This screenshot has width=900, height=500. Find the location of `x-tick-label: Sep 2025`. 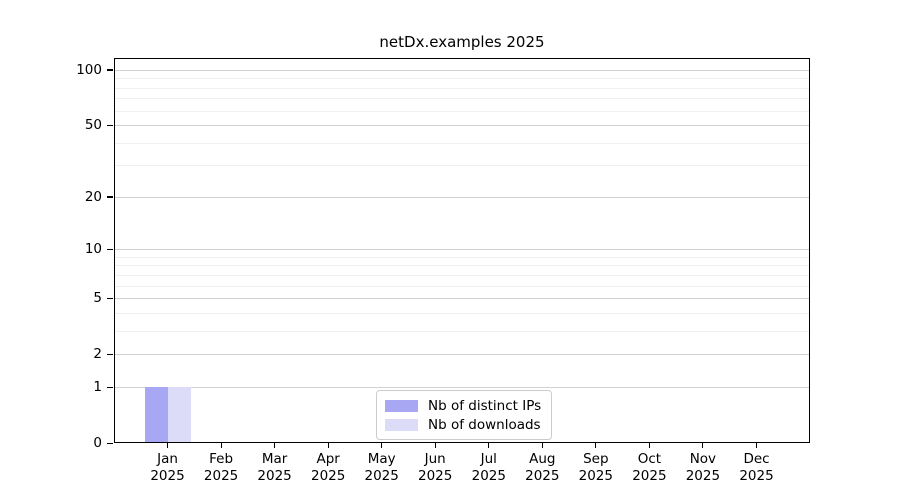

x-tick-label: Sep 2025 is located at coordinates (595, 467).